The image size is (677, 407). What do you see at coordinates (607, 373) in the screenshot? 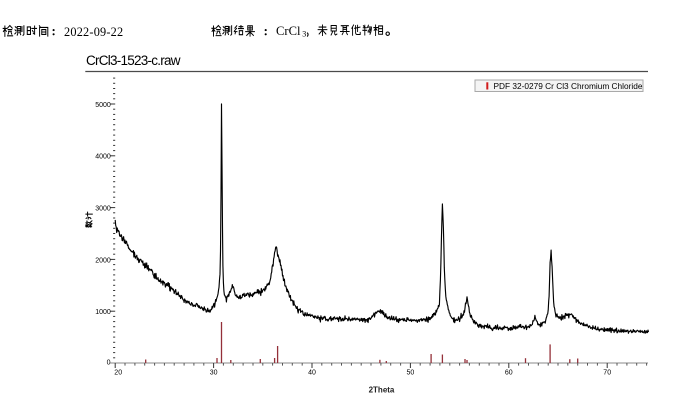
I see `svg-text: 70` at bounding box center [607, 373].